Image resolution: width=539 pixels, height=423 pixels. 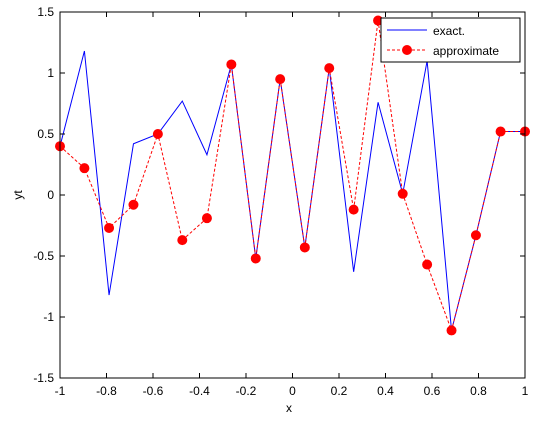 What do you see at coordinates (45, 12) in the screenshot?
I see `y-tick-label: 1.5` at bounding box center [45, 12].